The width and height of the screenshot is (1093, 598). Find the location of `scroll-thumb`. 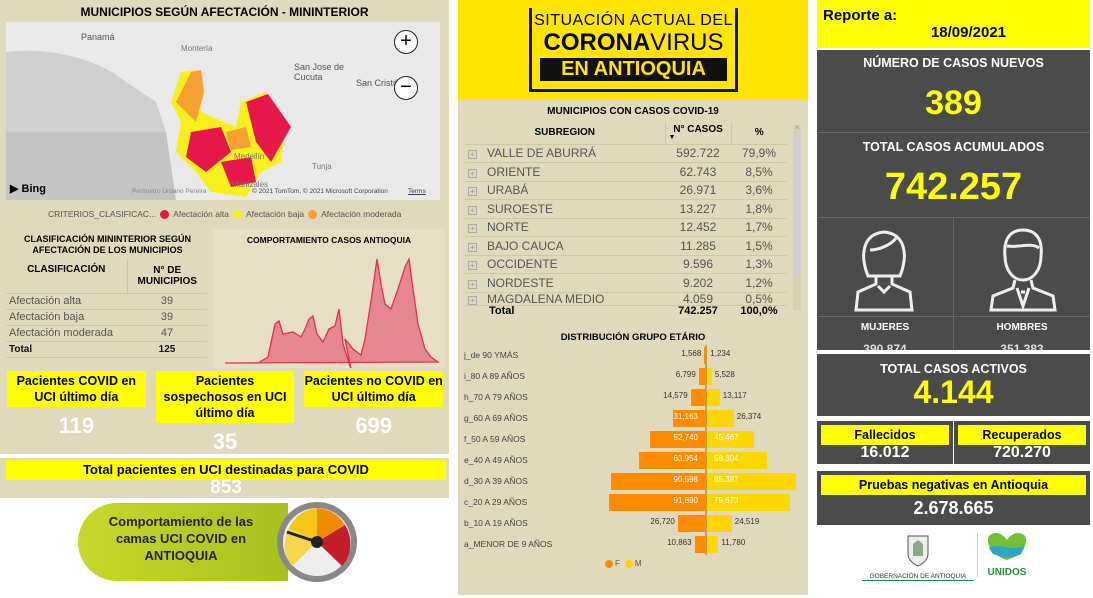

scroll-thumb is located at coordinates (797, 204).